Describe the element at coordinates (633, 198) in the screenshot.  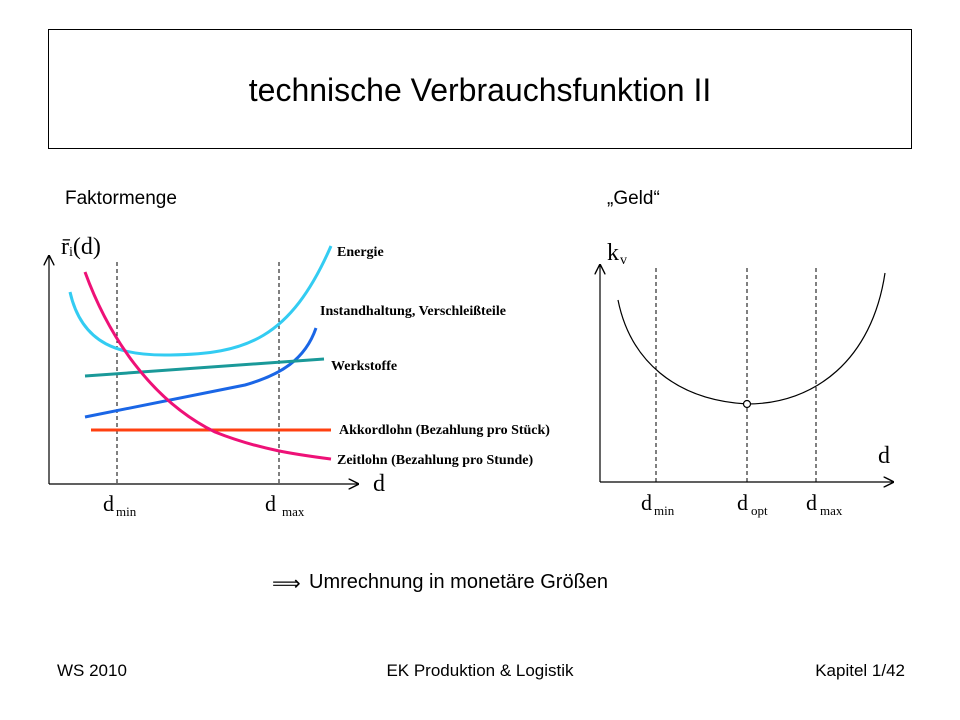
I see `right-chart-heading: „Geld“` at that location.